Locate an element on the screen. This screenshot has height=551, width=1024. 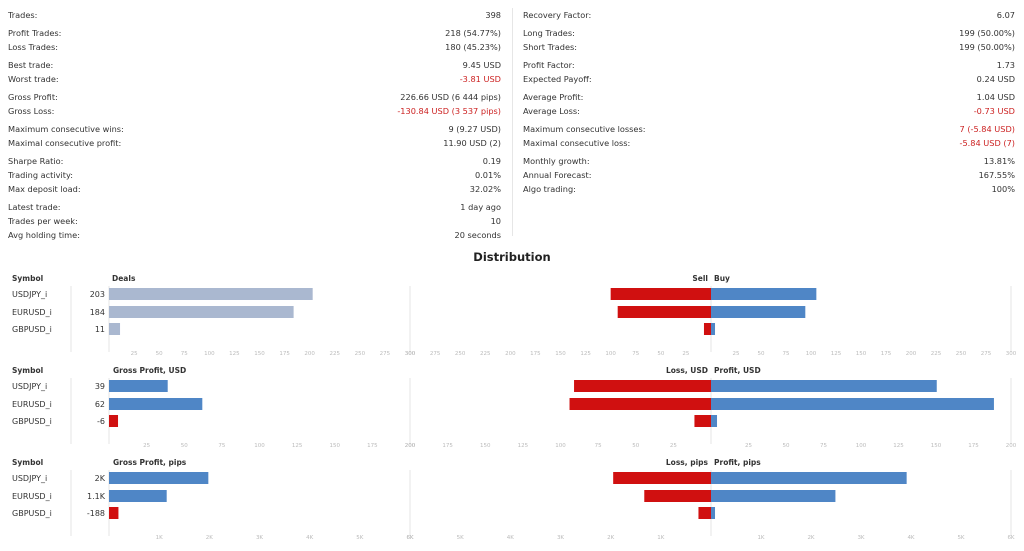
stat-label: Max deposit load: is located at coordinates (44, 189).